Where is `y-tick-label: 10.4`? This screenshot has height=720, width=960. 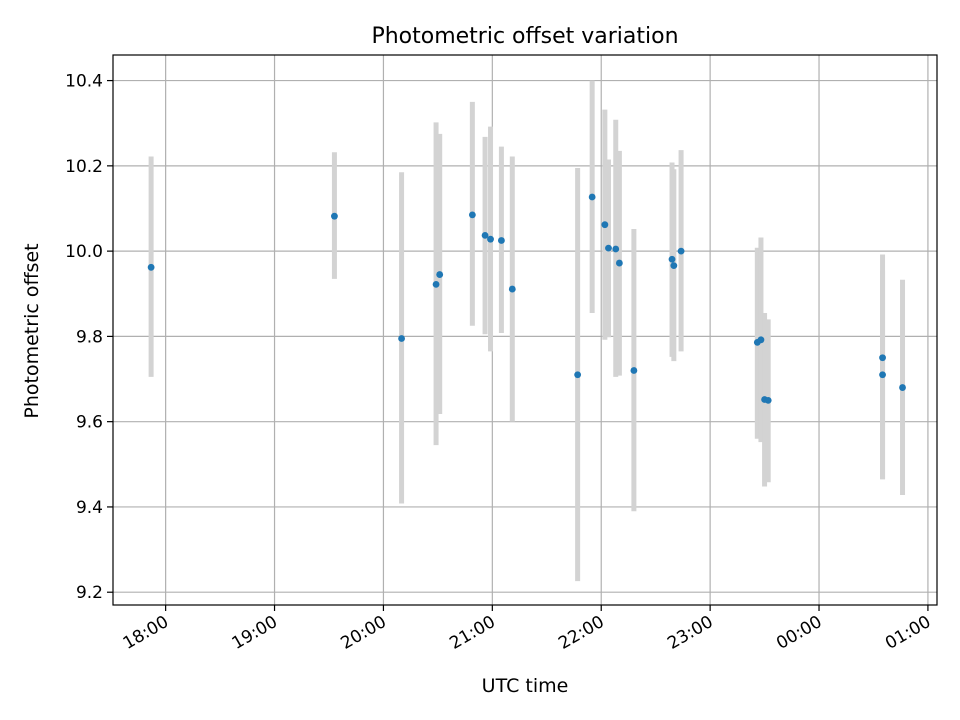
y-tick-label: 10.4 is located at coordinates (84, 82).